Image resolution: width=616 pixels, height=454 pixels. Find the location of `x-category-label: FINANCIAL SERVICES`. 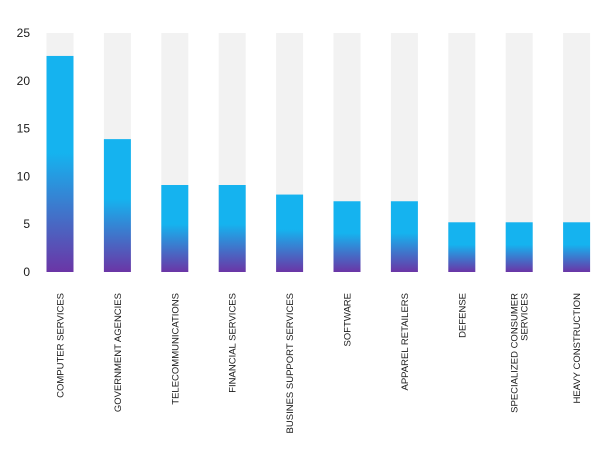

x-category-label: FINANCIAL SERVICES is located at coordinates (233, 343).